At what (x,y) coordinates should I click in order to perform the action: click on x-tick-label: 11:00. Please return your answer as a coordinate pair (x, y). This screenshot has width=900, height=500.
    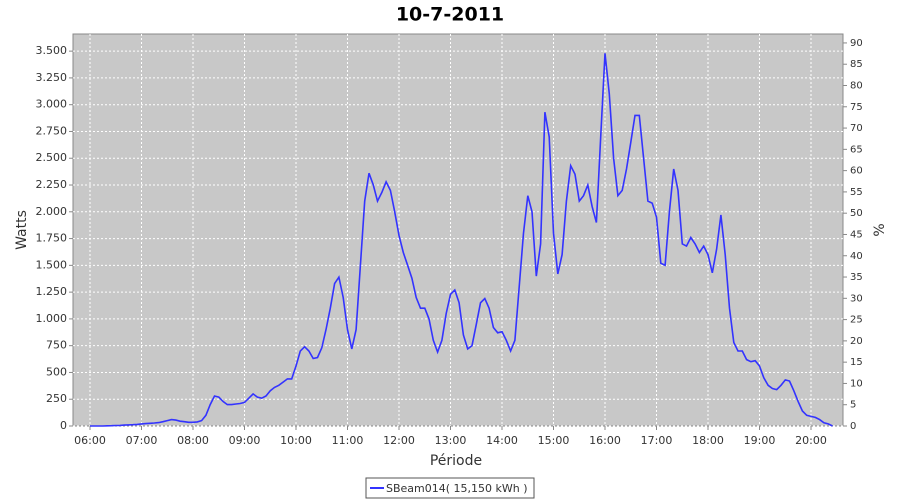
    Looking at the image, I should click on (348, 440).